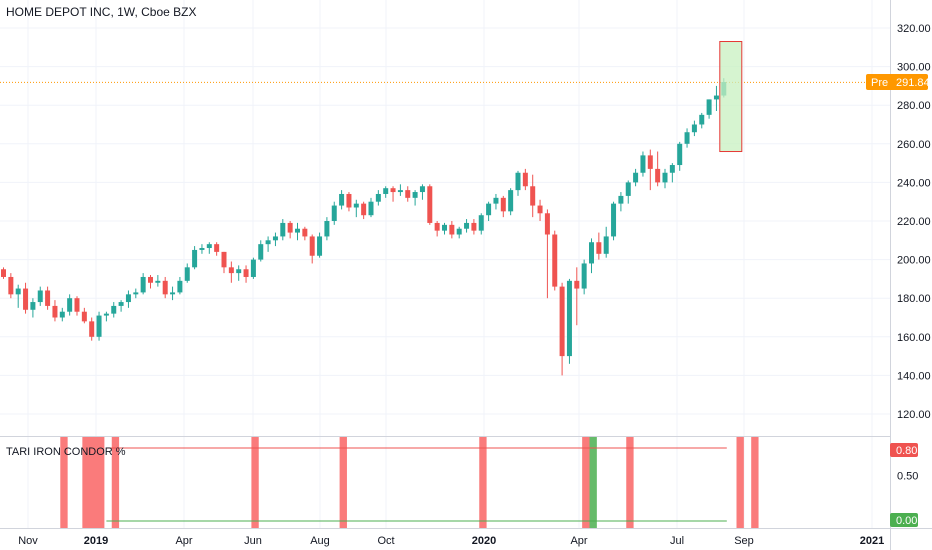 The width and height of the screenshot is (932, 550). What do you see at coordinates (914, 299) in the screenshot?
I see `price-tick-label: 180.00` at bounding box center [914, 299].